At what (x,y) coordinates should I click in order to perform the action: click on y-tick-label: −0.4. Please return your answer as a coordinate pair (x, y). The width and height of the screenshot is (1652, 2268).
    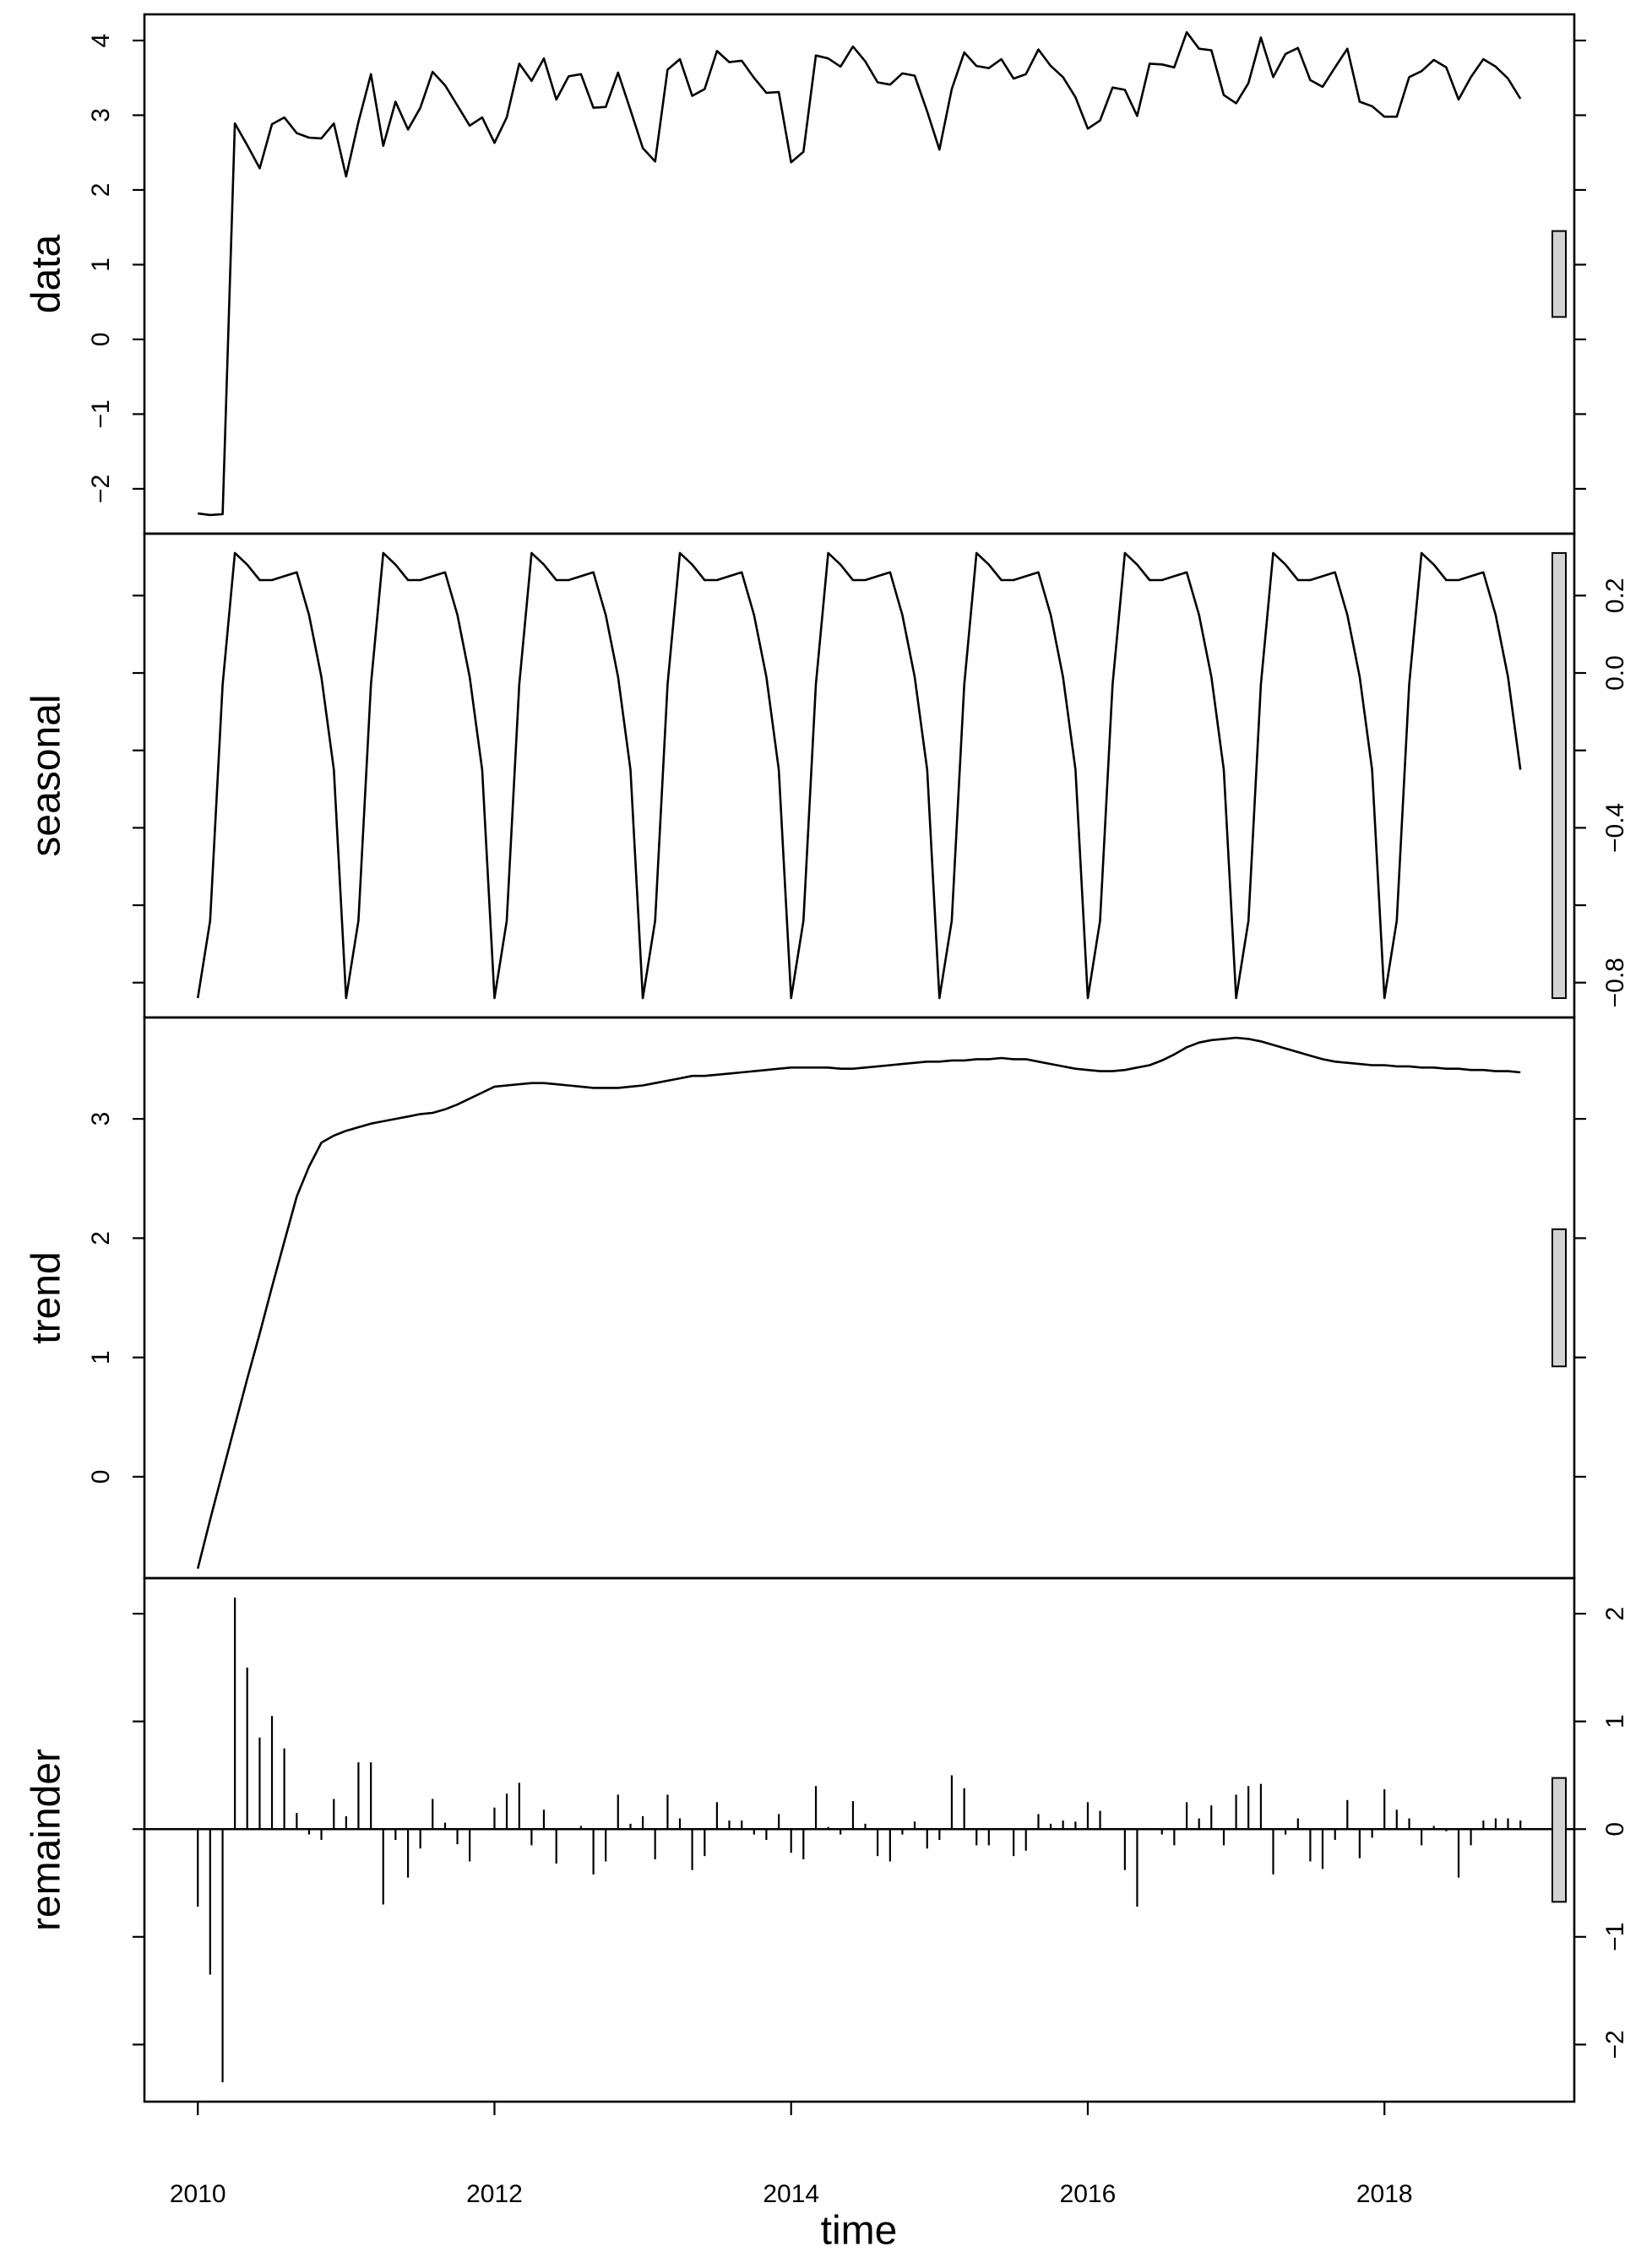
    Looking at the image, I should click on (1615, 828).